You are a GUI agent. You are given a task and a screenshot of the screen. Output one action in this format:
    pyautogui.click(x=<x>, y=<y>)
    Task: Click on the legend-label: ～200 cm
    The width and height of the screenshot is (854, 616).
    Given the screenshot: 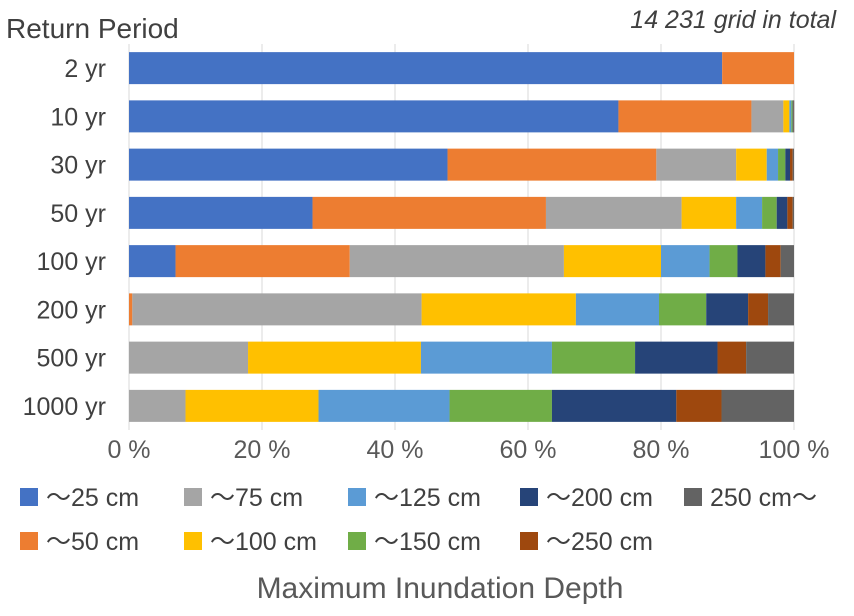 What is the action you would take?
    pyautogui.click(x=599, y=498)
    